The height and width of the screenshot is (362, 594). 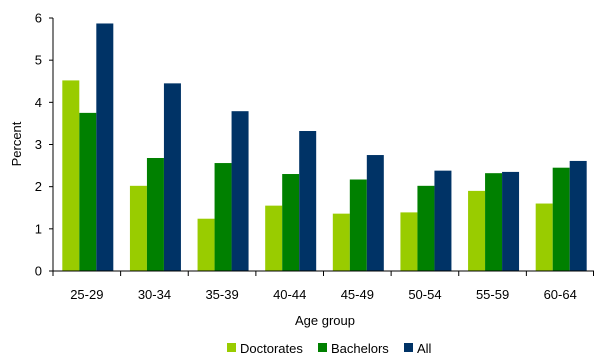 I want to click on y-tick-label: 1, so click(x=38, y=228).